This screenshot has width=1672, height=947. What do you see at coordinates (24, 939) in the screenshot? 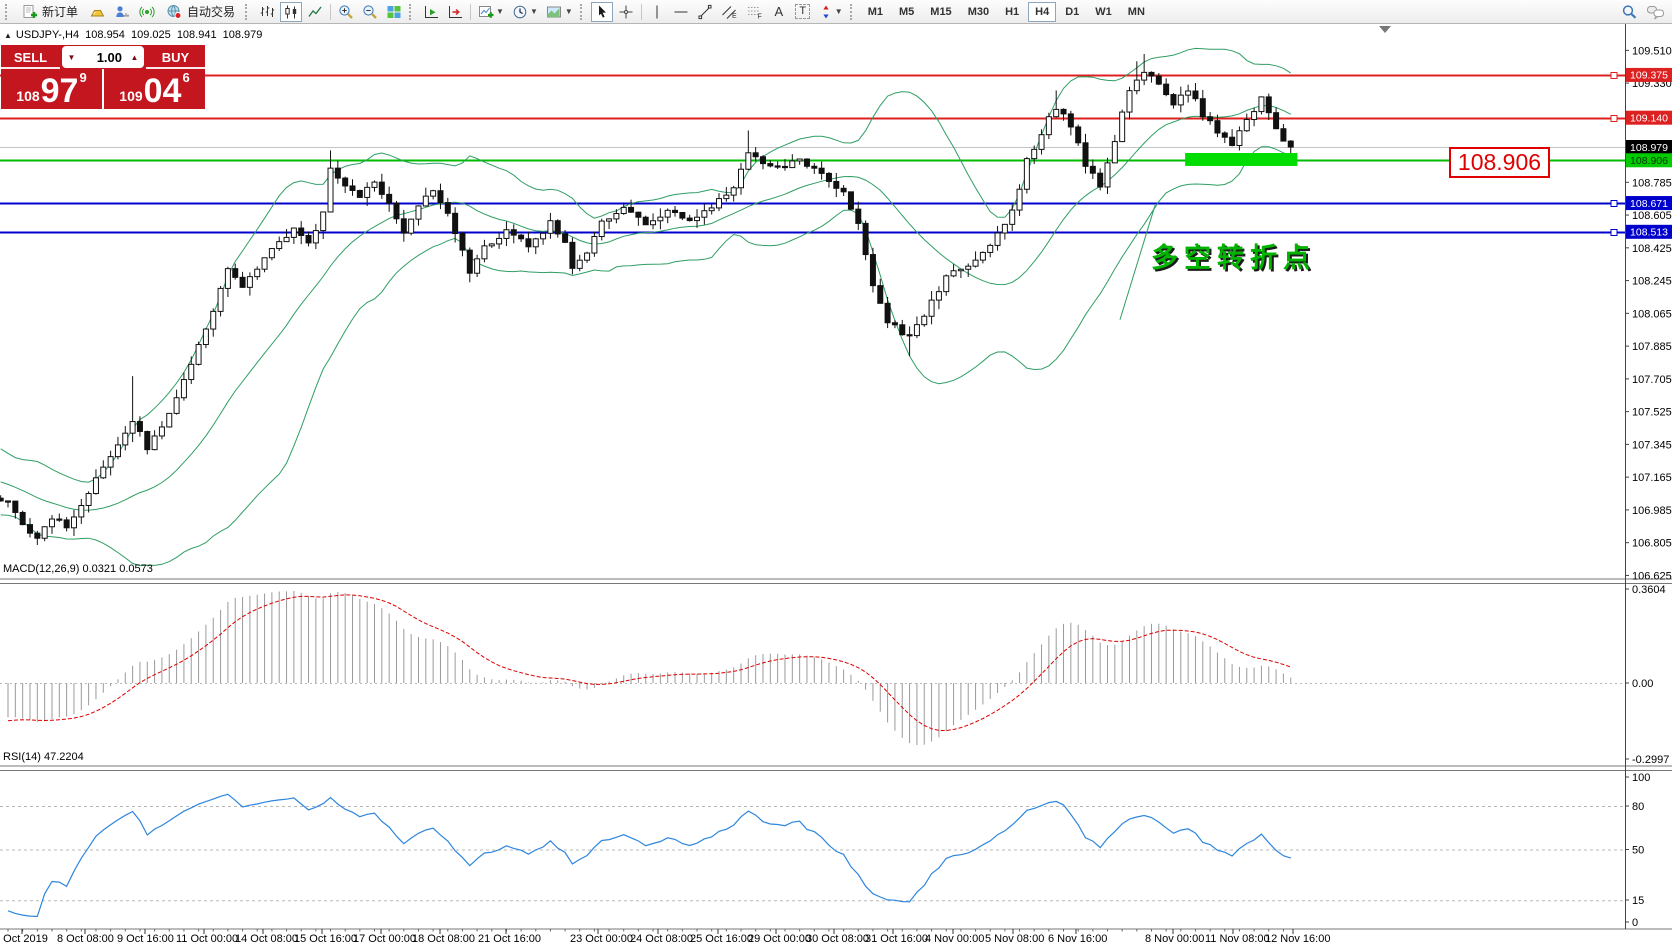
I see `time-tick-label: 7 Oct 2019` at bounding box center [24, 939].